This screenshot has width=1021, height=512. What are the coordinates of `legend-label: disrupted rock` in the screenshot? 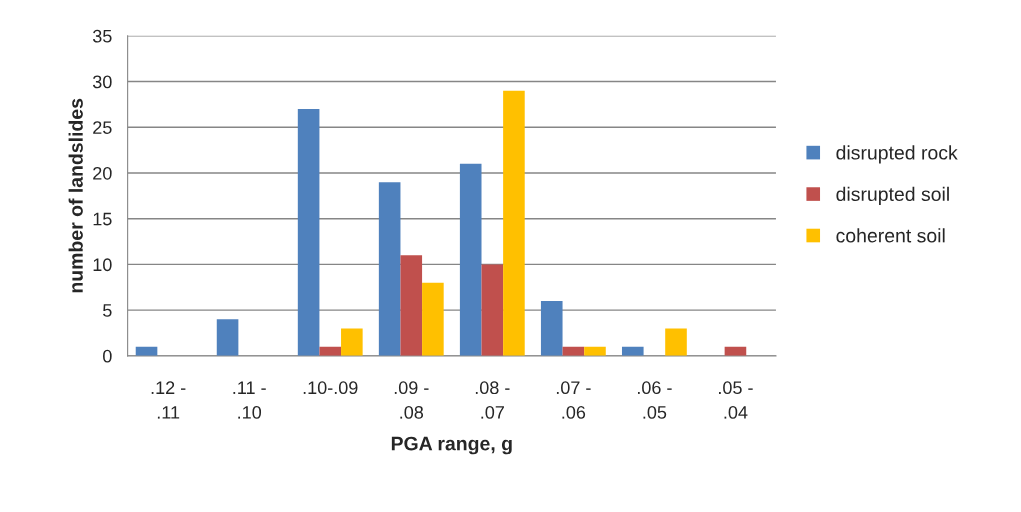 It's located at (897, 154).